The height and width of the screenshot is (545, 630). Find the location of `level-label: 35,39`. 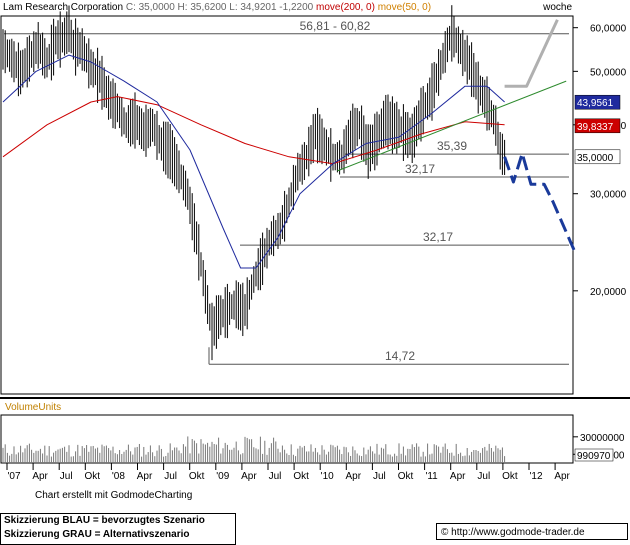

level-label: 35,39 is located at coordinates (452, 146).